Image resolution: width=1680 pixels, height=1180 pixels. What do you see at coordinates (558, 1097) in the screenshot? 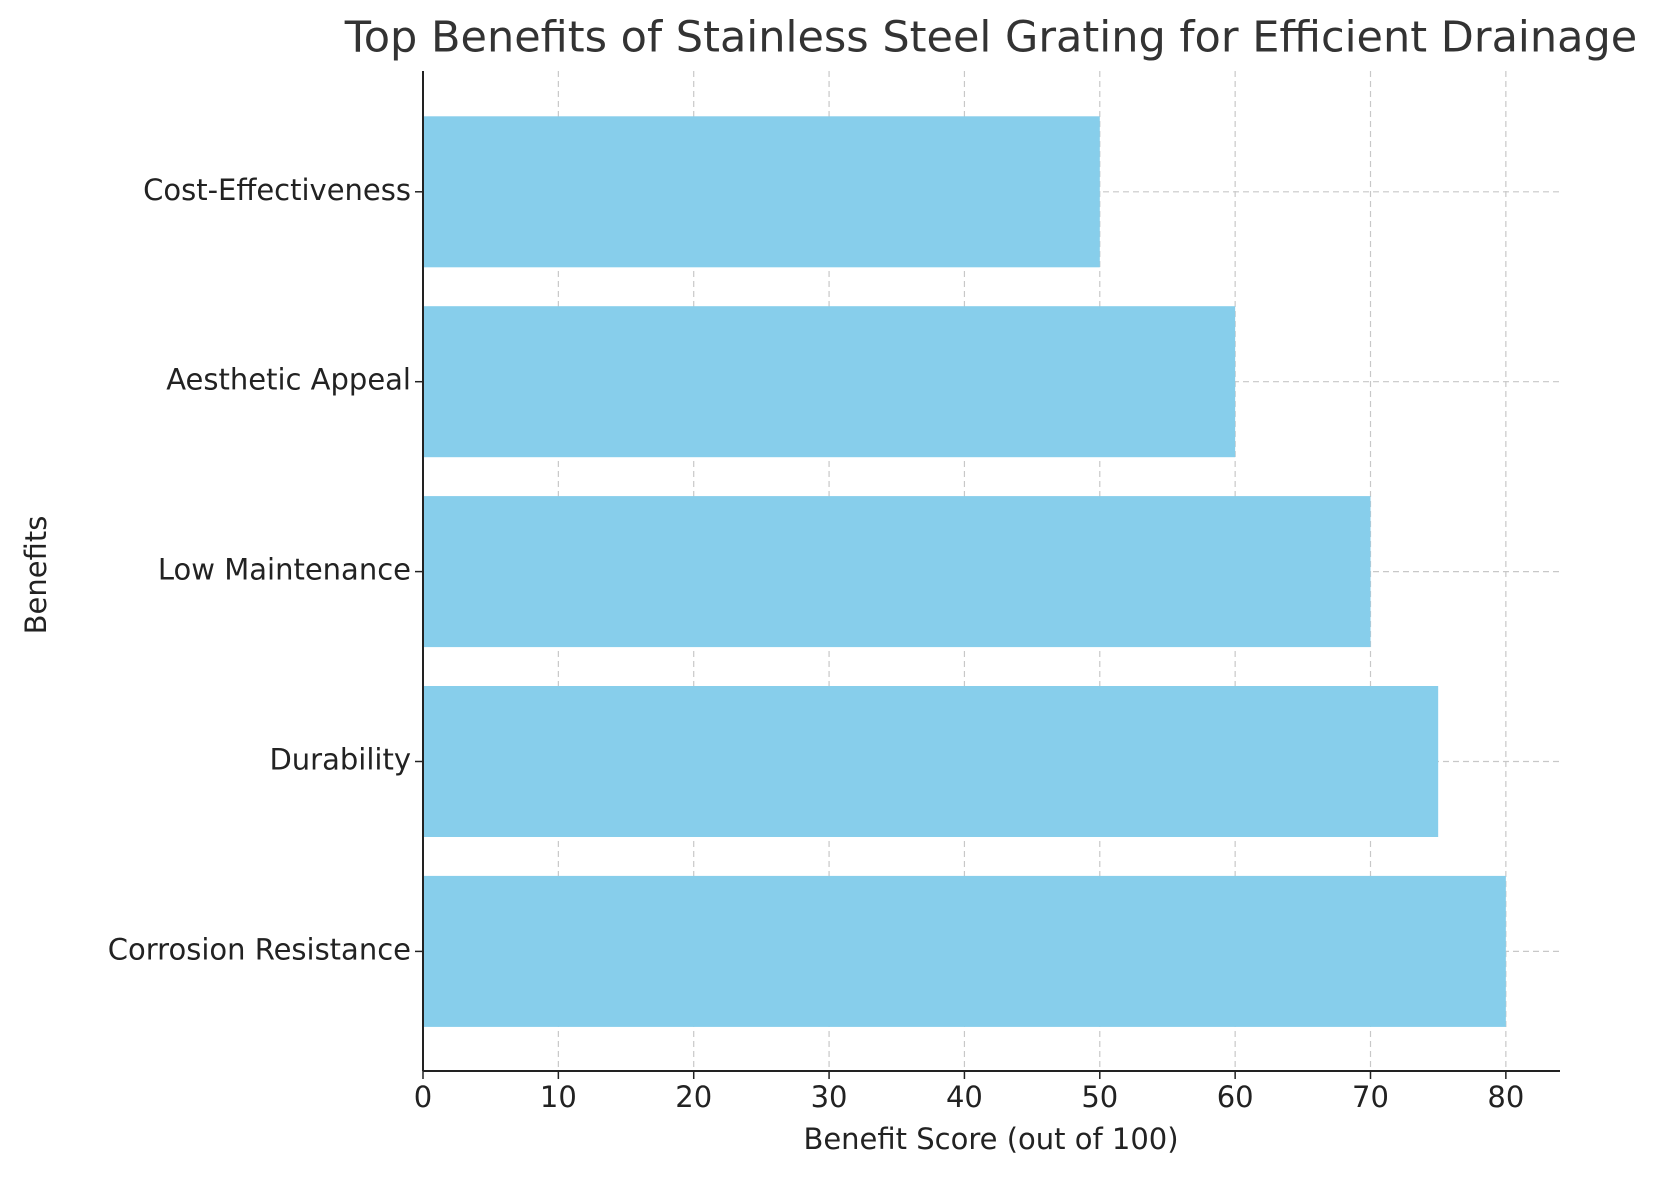
I see `x-tick-label: 10` at bounding box center [558, 1097].